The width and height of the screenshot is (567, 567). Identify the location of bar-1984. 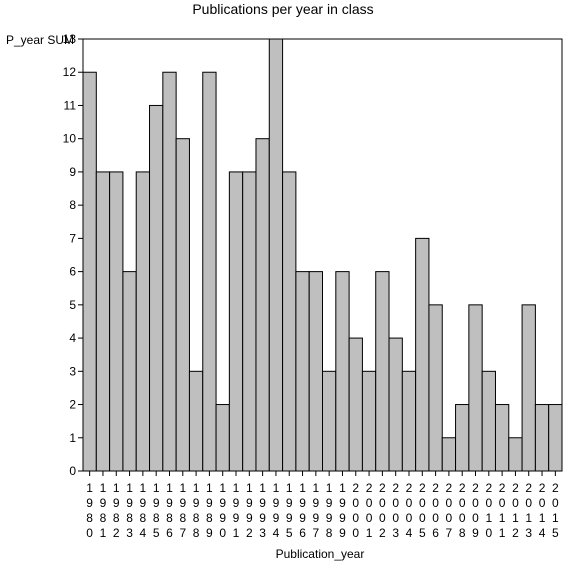
(143, 321).